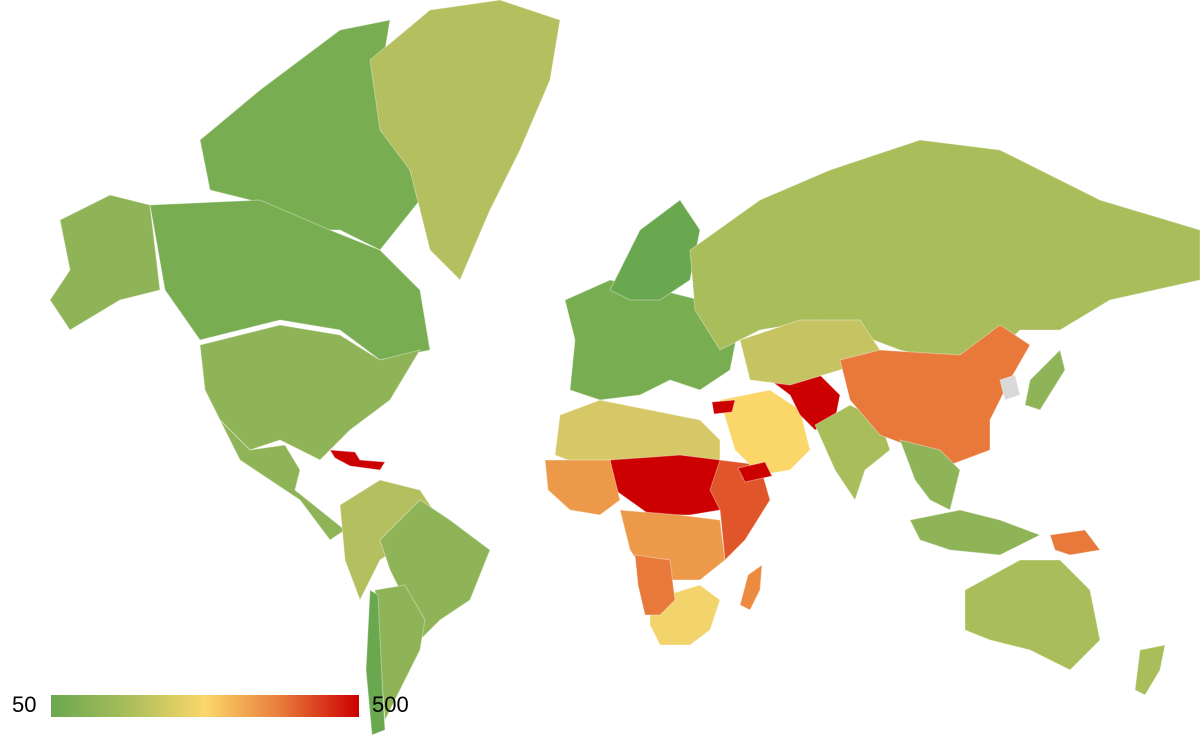 The height and width of the screenshot is (742, 1200). Describe the element at coordinates (1045, 380) in the screenshot. I see `region-japan` at that location.